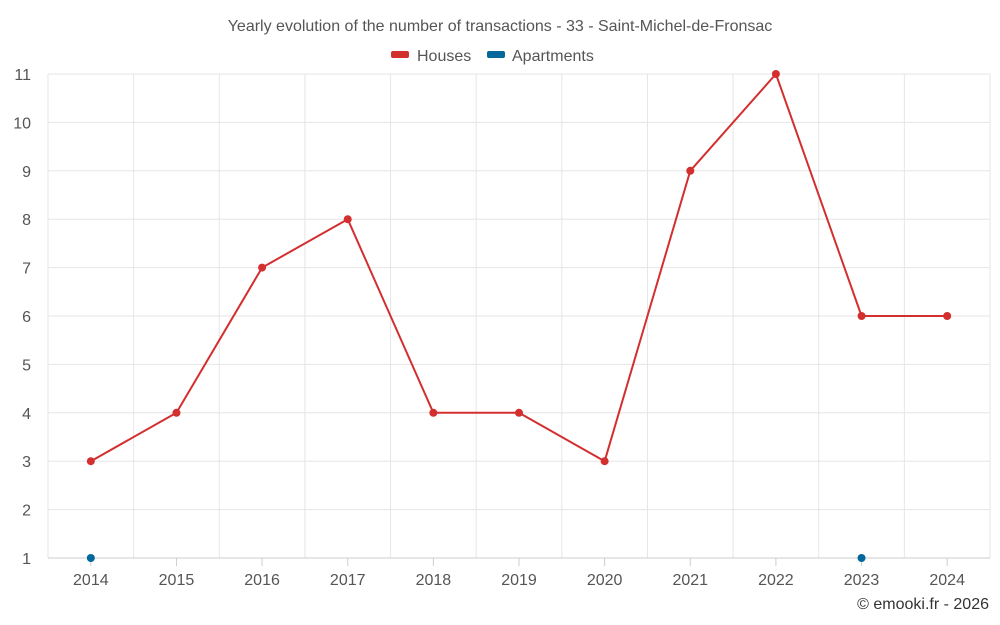 The height and width of the screenshot is (625, 1000). What do you see at coordinates (26, 559) in the screenshot?
I see `y-tick-label: 1` at bounding box center [26, 559].